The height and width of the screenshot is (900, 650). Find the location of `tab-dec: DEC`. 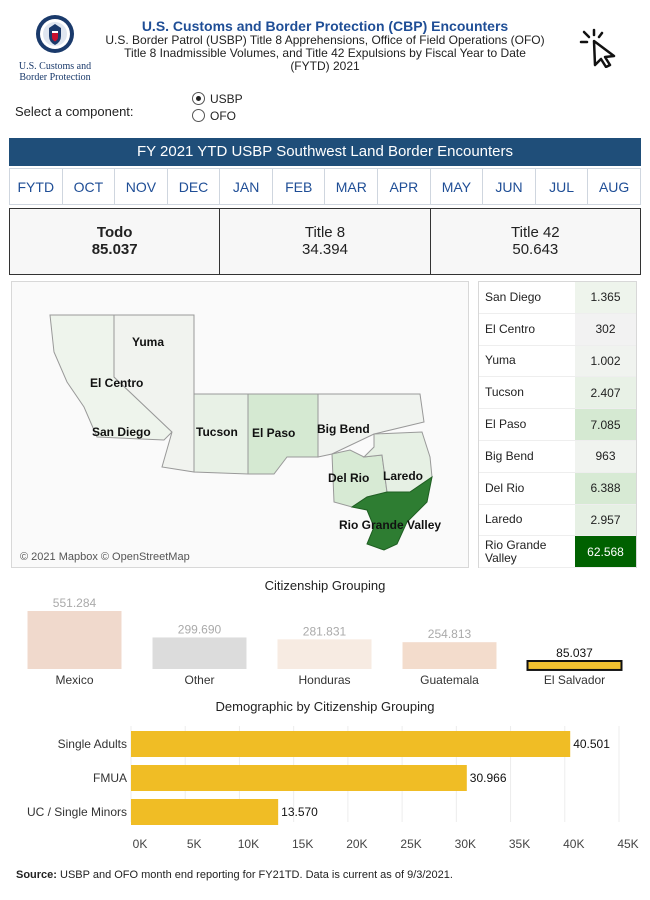

tab-dec: DEC is located at coordinates (194, 186).